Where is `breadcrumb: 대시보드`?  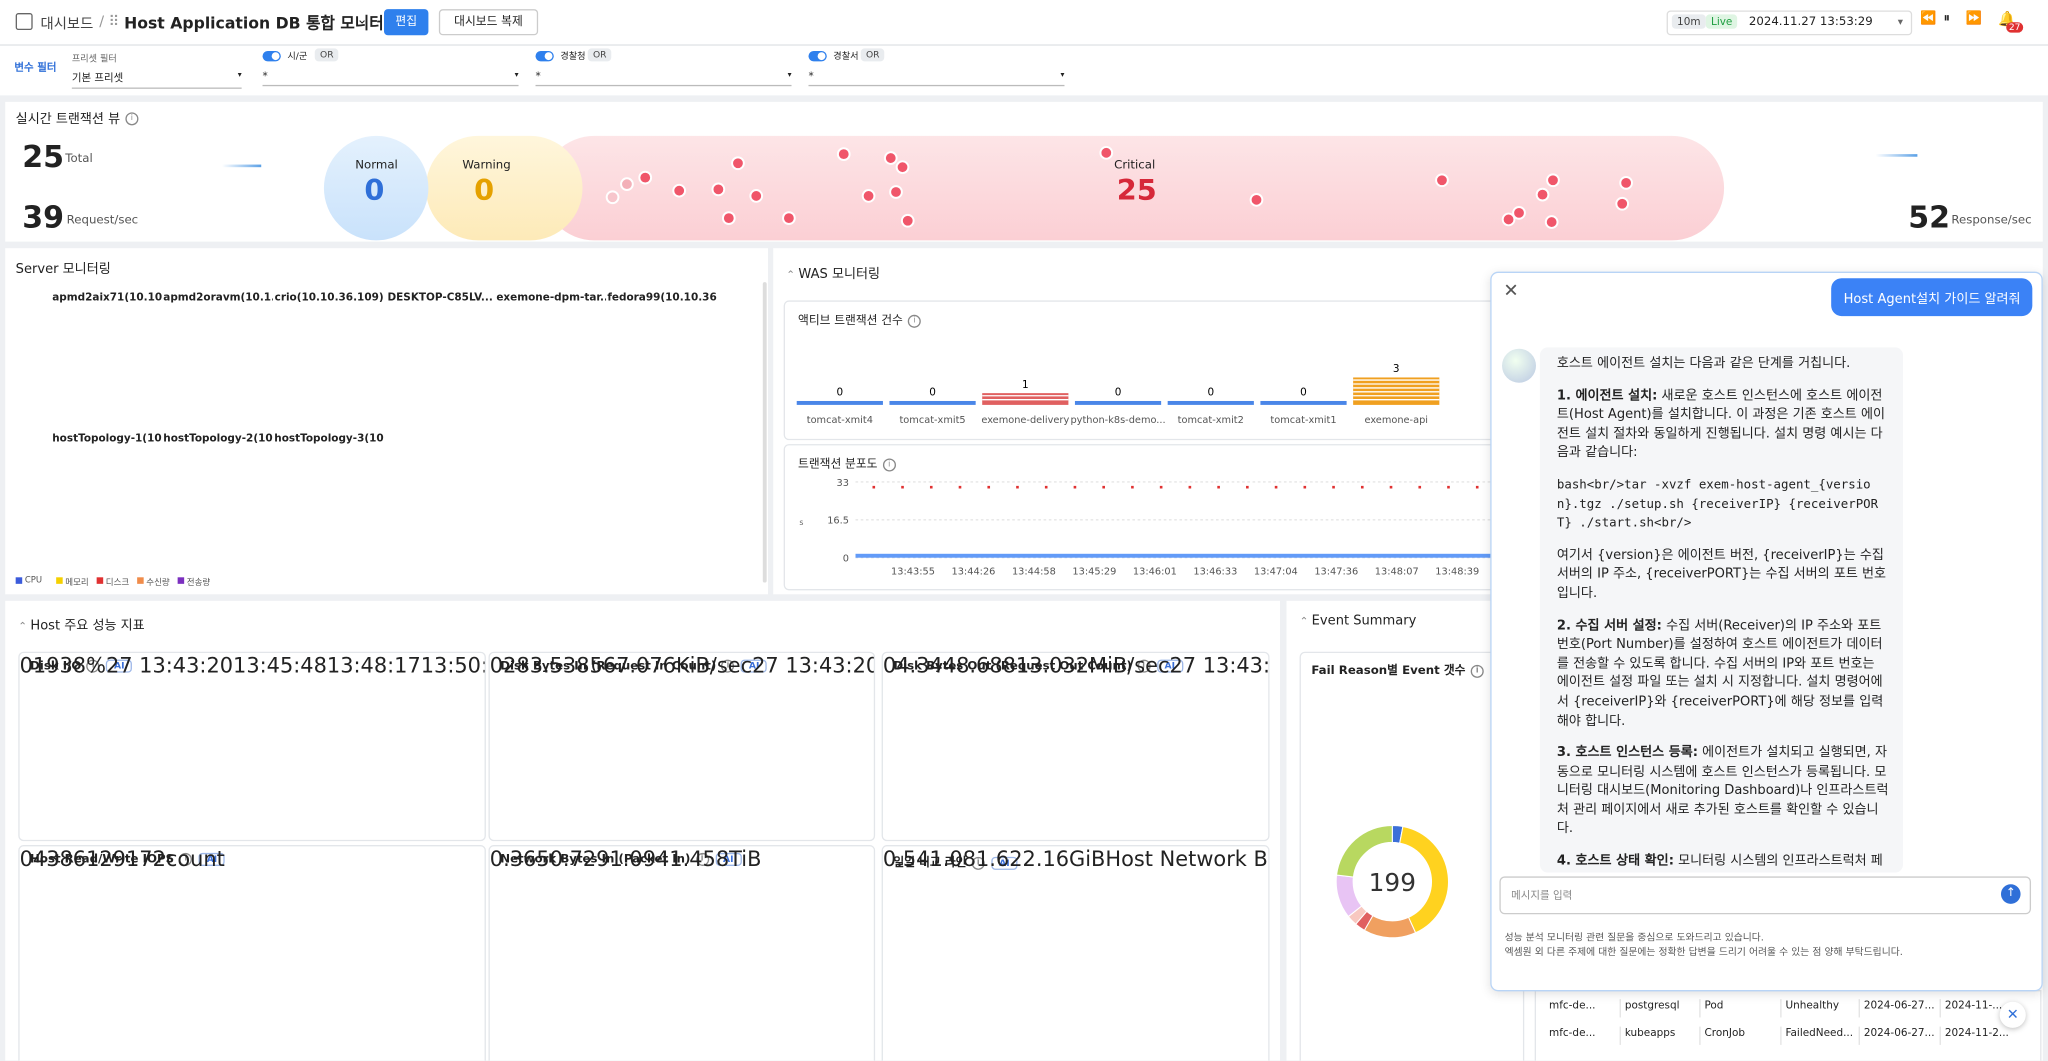
breadcrumb: 대시보드 is located at coordinates (67, 24).